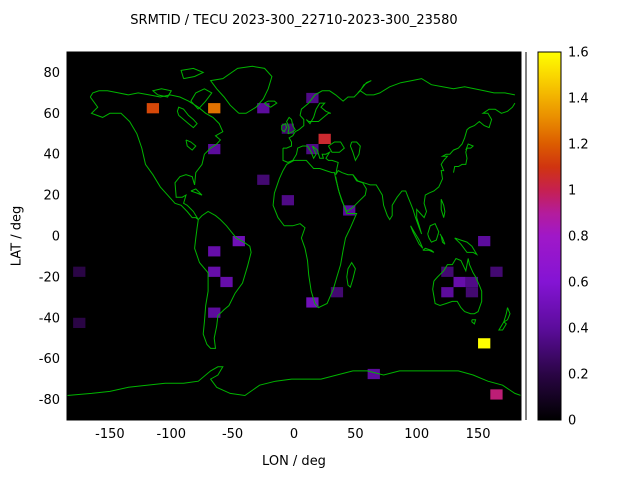  What do you see at coordinates (51, 114) in the screenshot?
I see `y-tick-label: 60` at bounding box center [51, 114].